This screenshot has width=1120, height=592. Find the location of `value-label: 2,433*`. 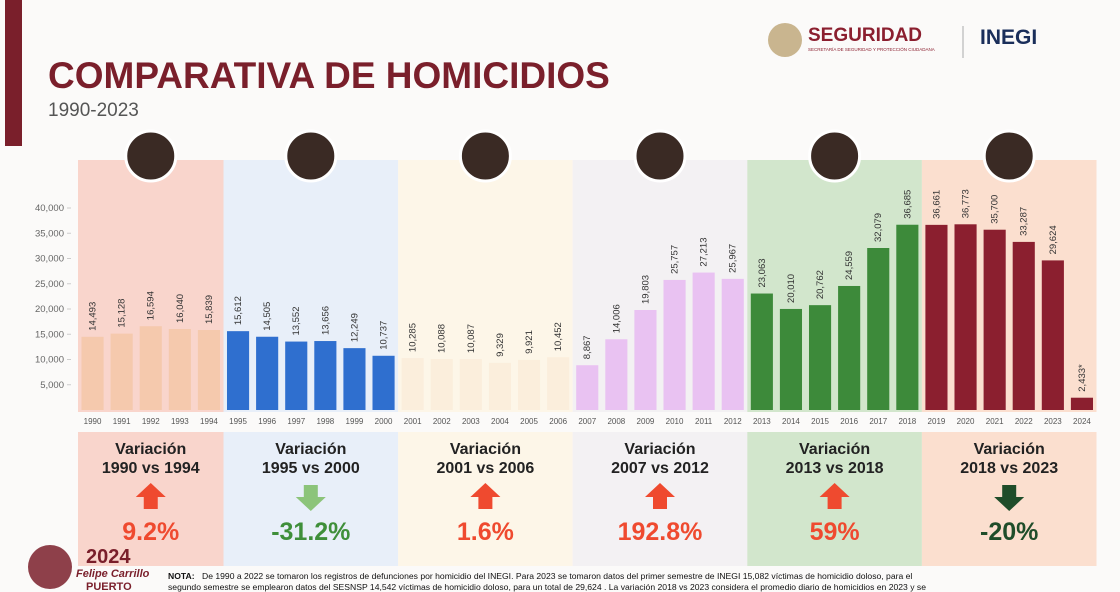

value-label: 2,433* is located at coordinates (1082, 378).